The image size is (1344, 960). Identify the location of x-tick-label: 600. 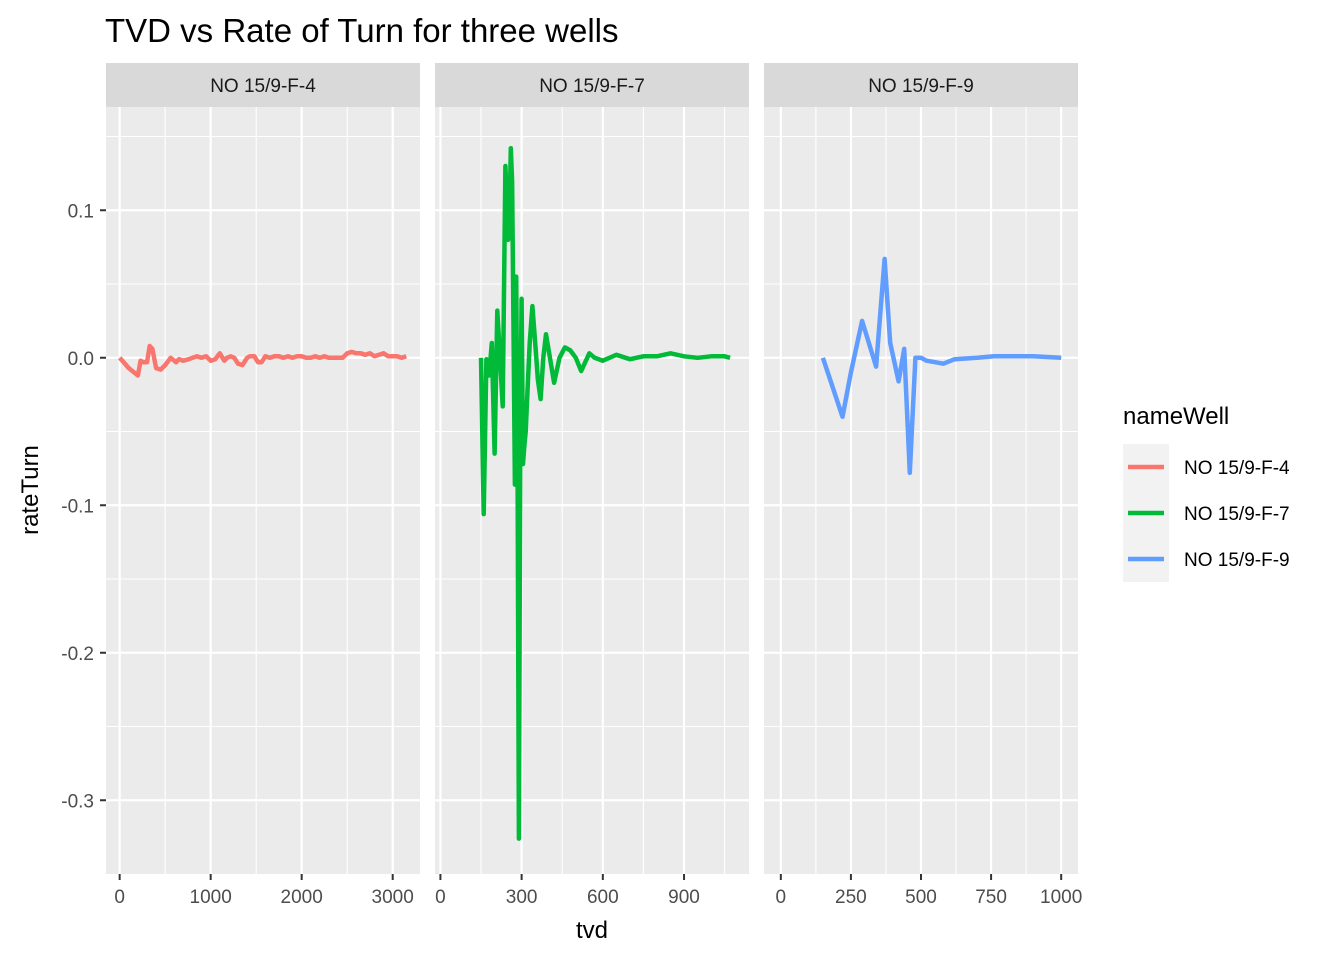
(603, 897).